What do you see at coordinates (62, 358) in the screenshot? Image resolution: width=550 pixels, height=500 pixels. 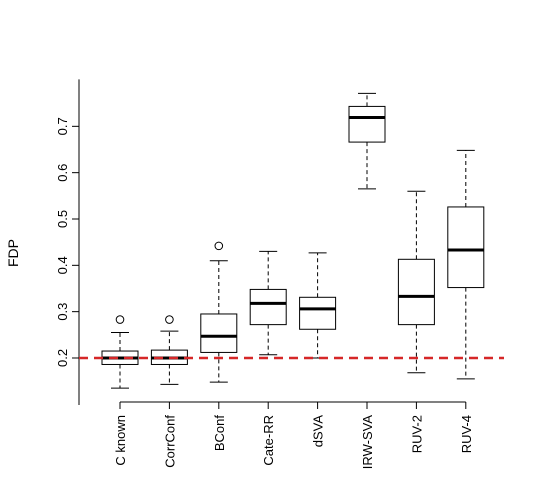 I see `y-tick-label-0: 0.2` at bounding box center [62, 358].